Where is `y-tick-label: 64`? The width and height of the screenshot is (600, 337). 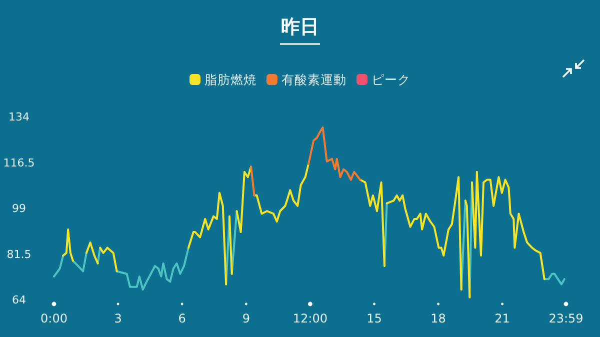 y-tick-label: 64 is located at coordinates (19, 300).